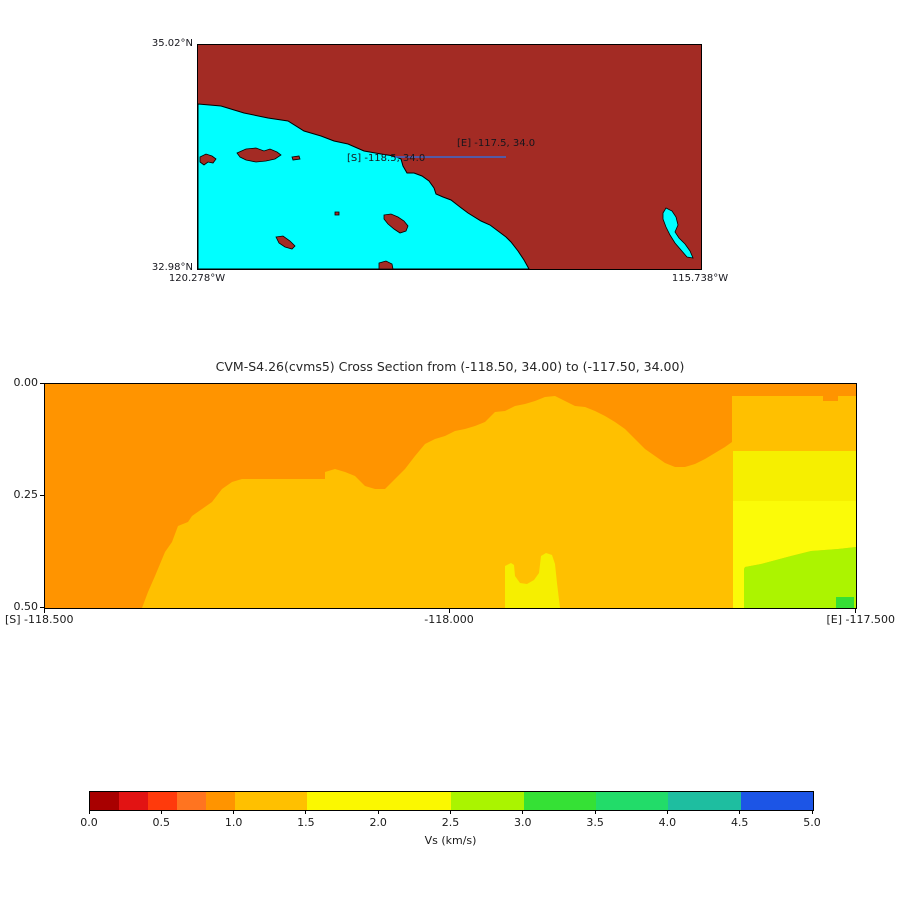 The height and width of the screenshot is (900, 900). I want to click on colorbar-ticklabel-4.5: 4.5, so click(739, 822).